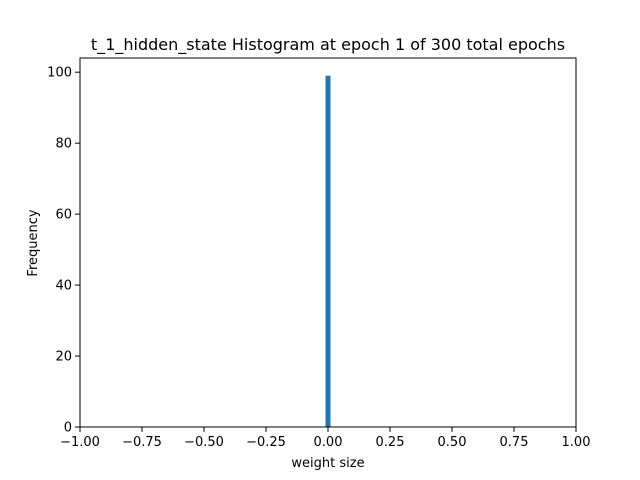 The height and width of the screenshot is (480, 640). What do you see at coordinates (80, 442) in the screenshot?
I see `x-tick-label: −1.00` at bounding box center [80, 442].